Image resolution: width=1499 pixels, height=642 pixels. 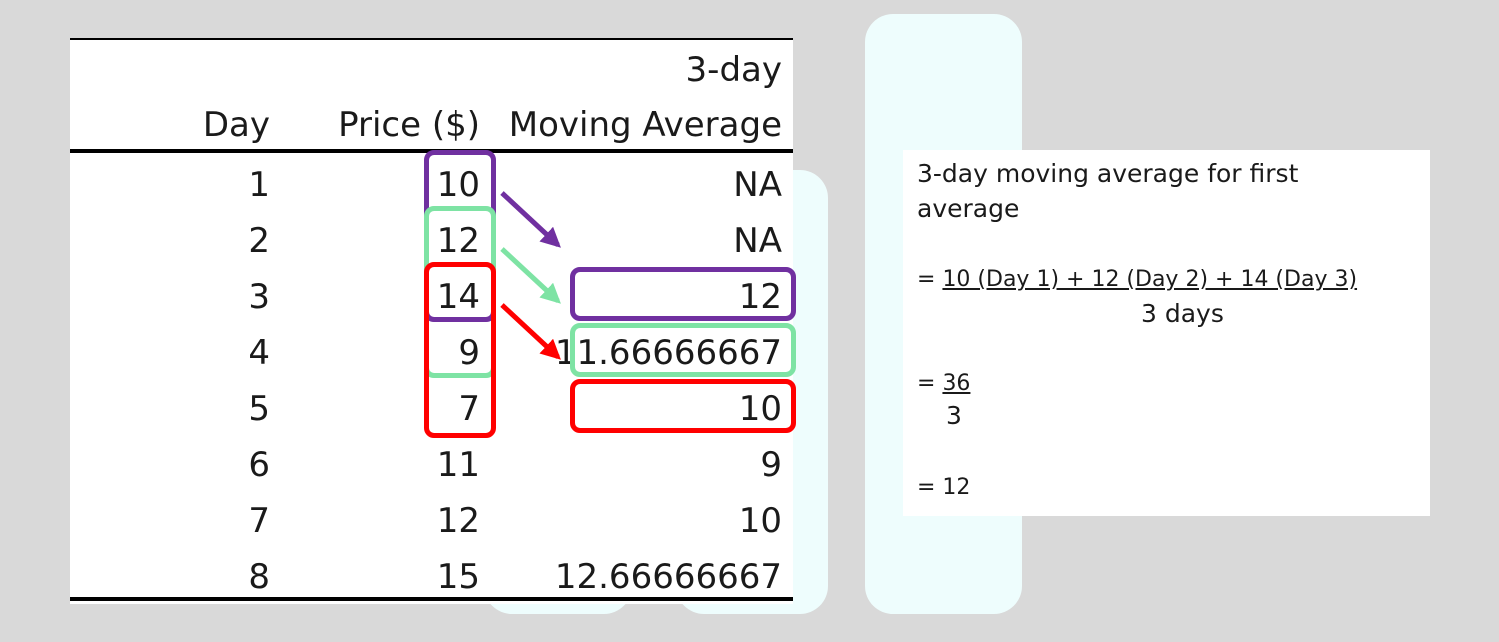 I want to click on price-cell: 10, so click(x=458, y=185).